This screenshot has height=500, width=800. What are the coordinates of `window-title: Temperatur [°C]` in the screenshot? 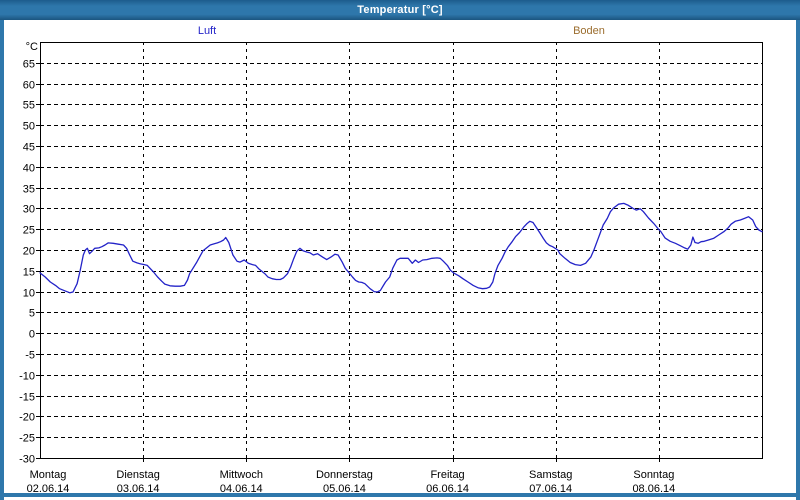 It's located at (400, 10).